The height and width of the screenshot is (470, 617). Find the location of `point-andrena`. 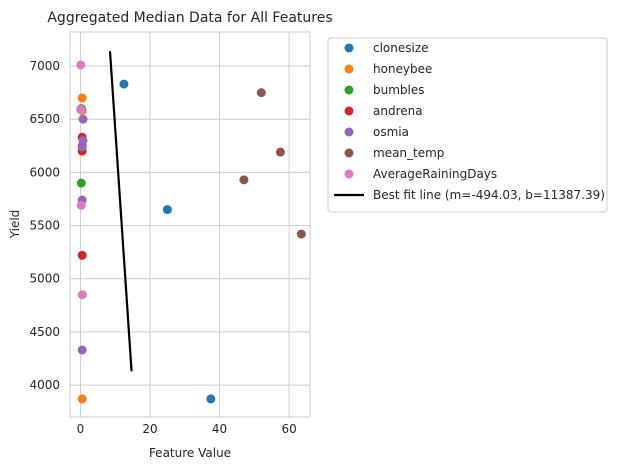

point-andrena is located at coordinates (82, 255).